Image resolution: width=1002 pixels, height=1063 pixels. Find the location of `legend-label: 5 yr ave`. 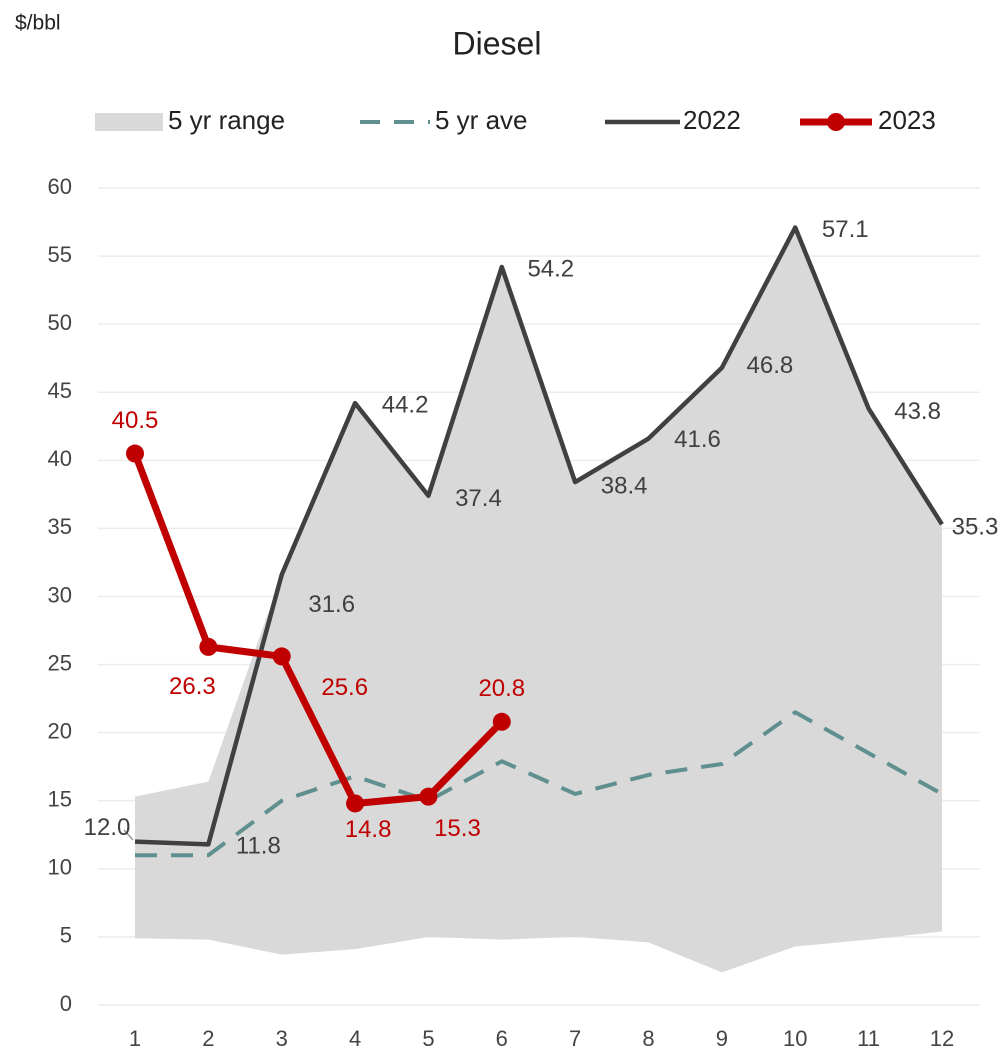

legend-label: 5 yr ave is located at coordinates (481, 120).